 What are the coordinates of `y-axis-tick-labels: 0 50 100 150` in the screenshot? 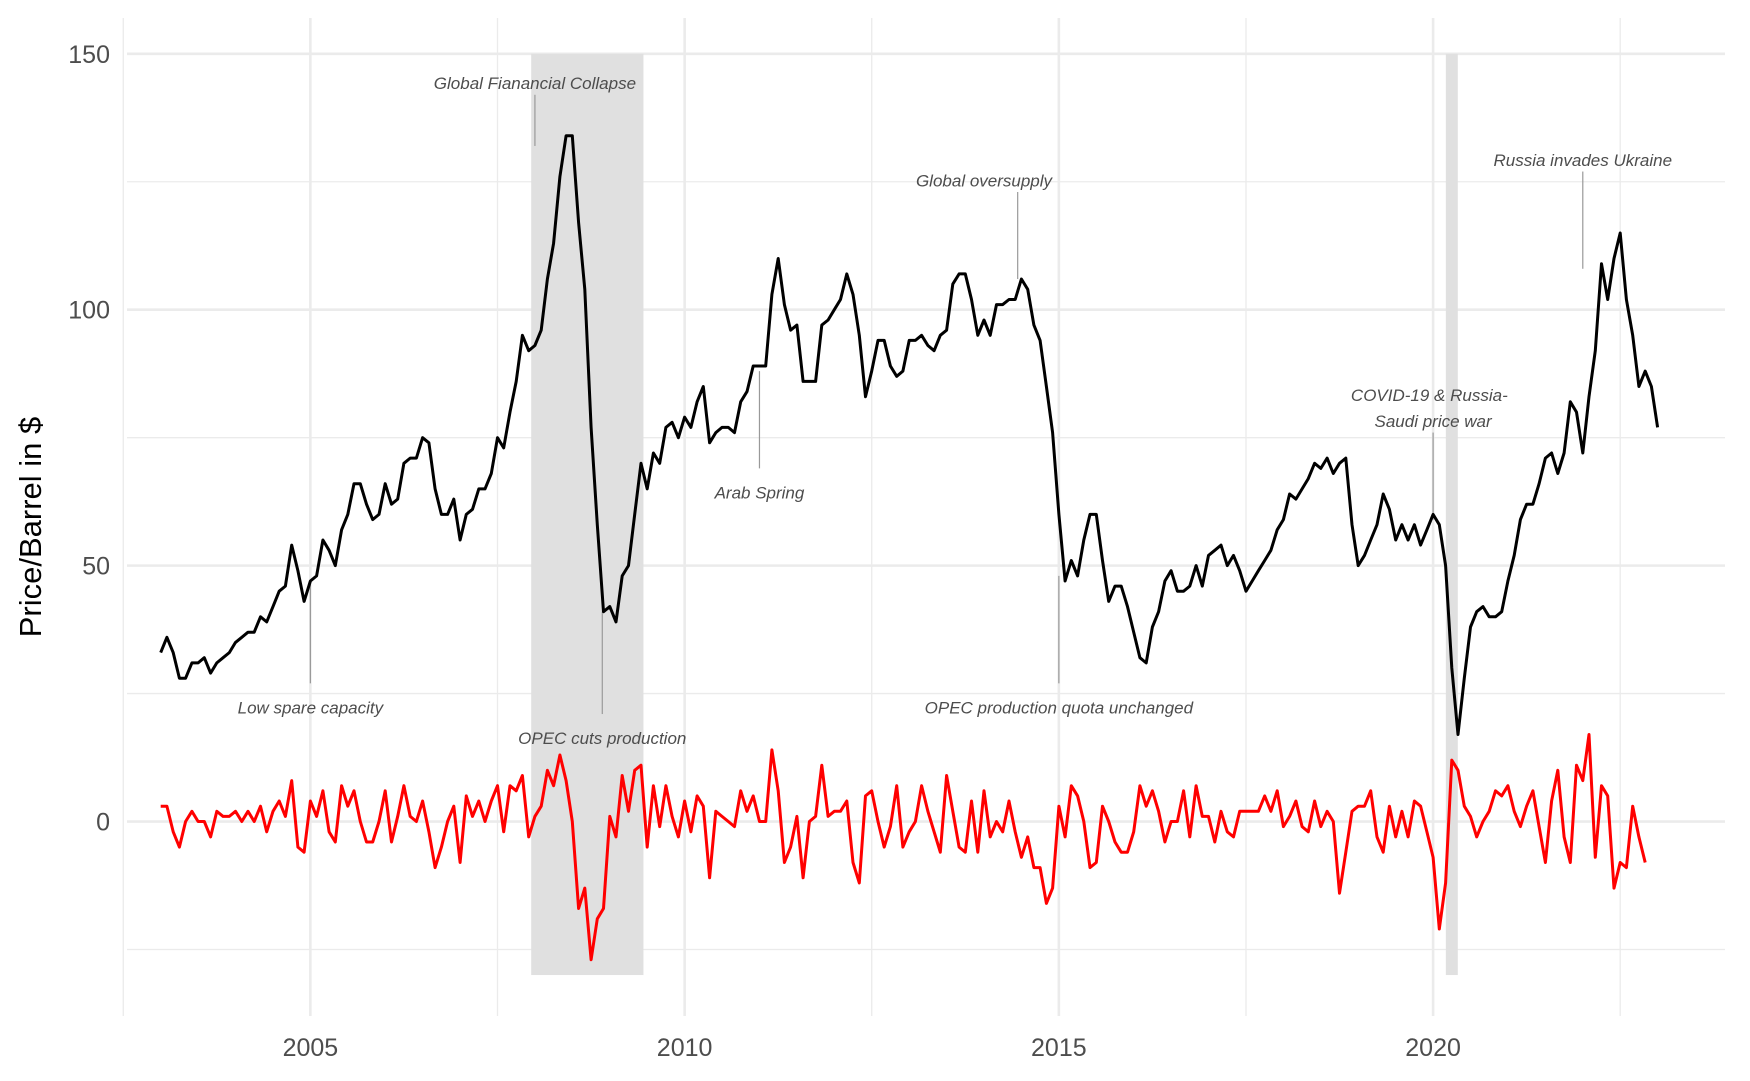 It's located at (89, 439).